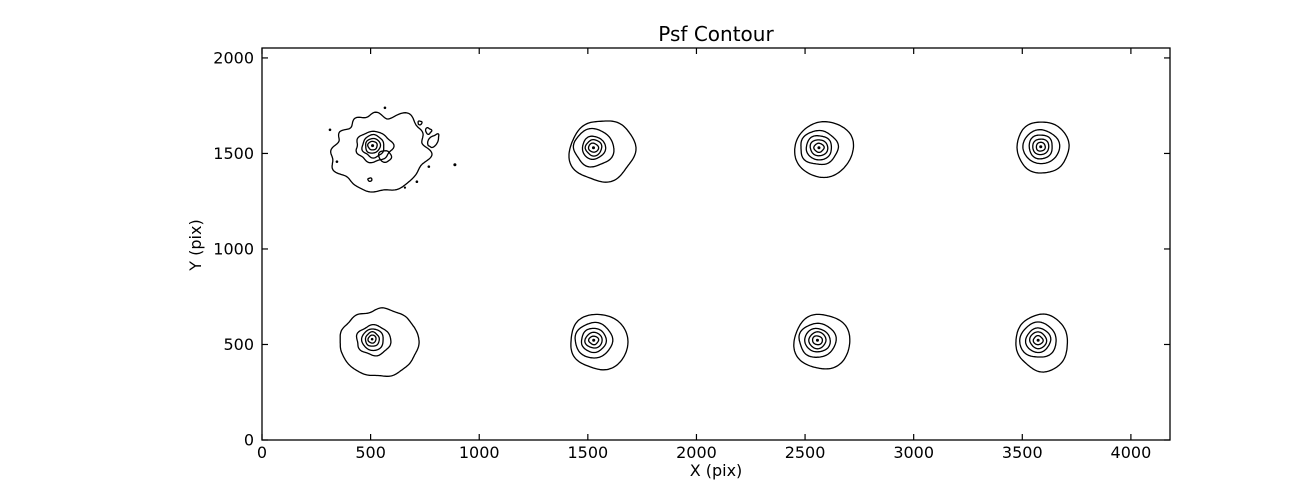 Image resolution: width=1300 pixels, height=490 pixels. I want to click on x-tick-label: 4000, so click(1131, 452).